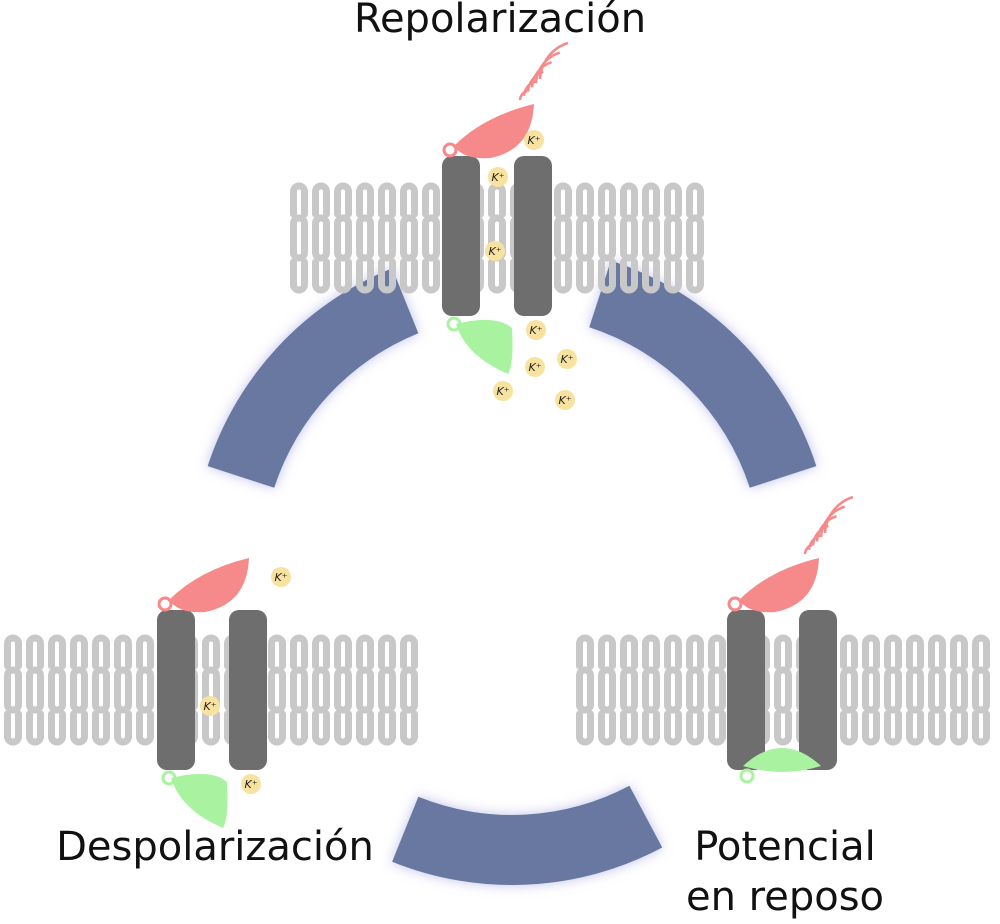  What do you see at coordinates (215, 847) in the screenshot?
I see `label-depolarization: Despolarización` at bounding box center [215, 847].